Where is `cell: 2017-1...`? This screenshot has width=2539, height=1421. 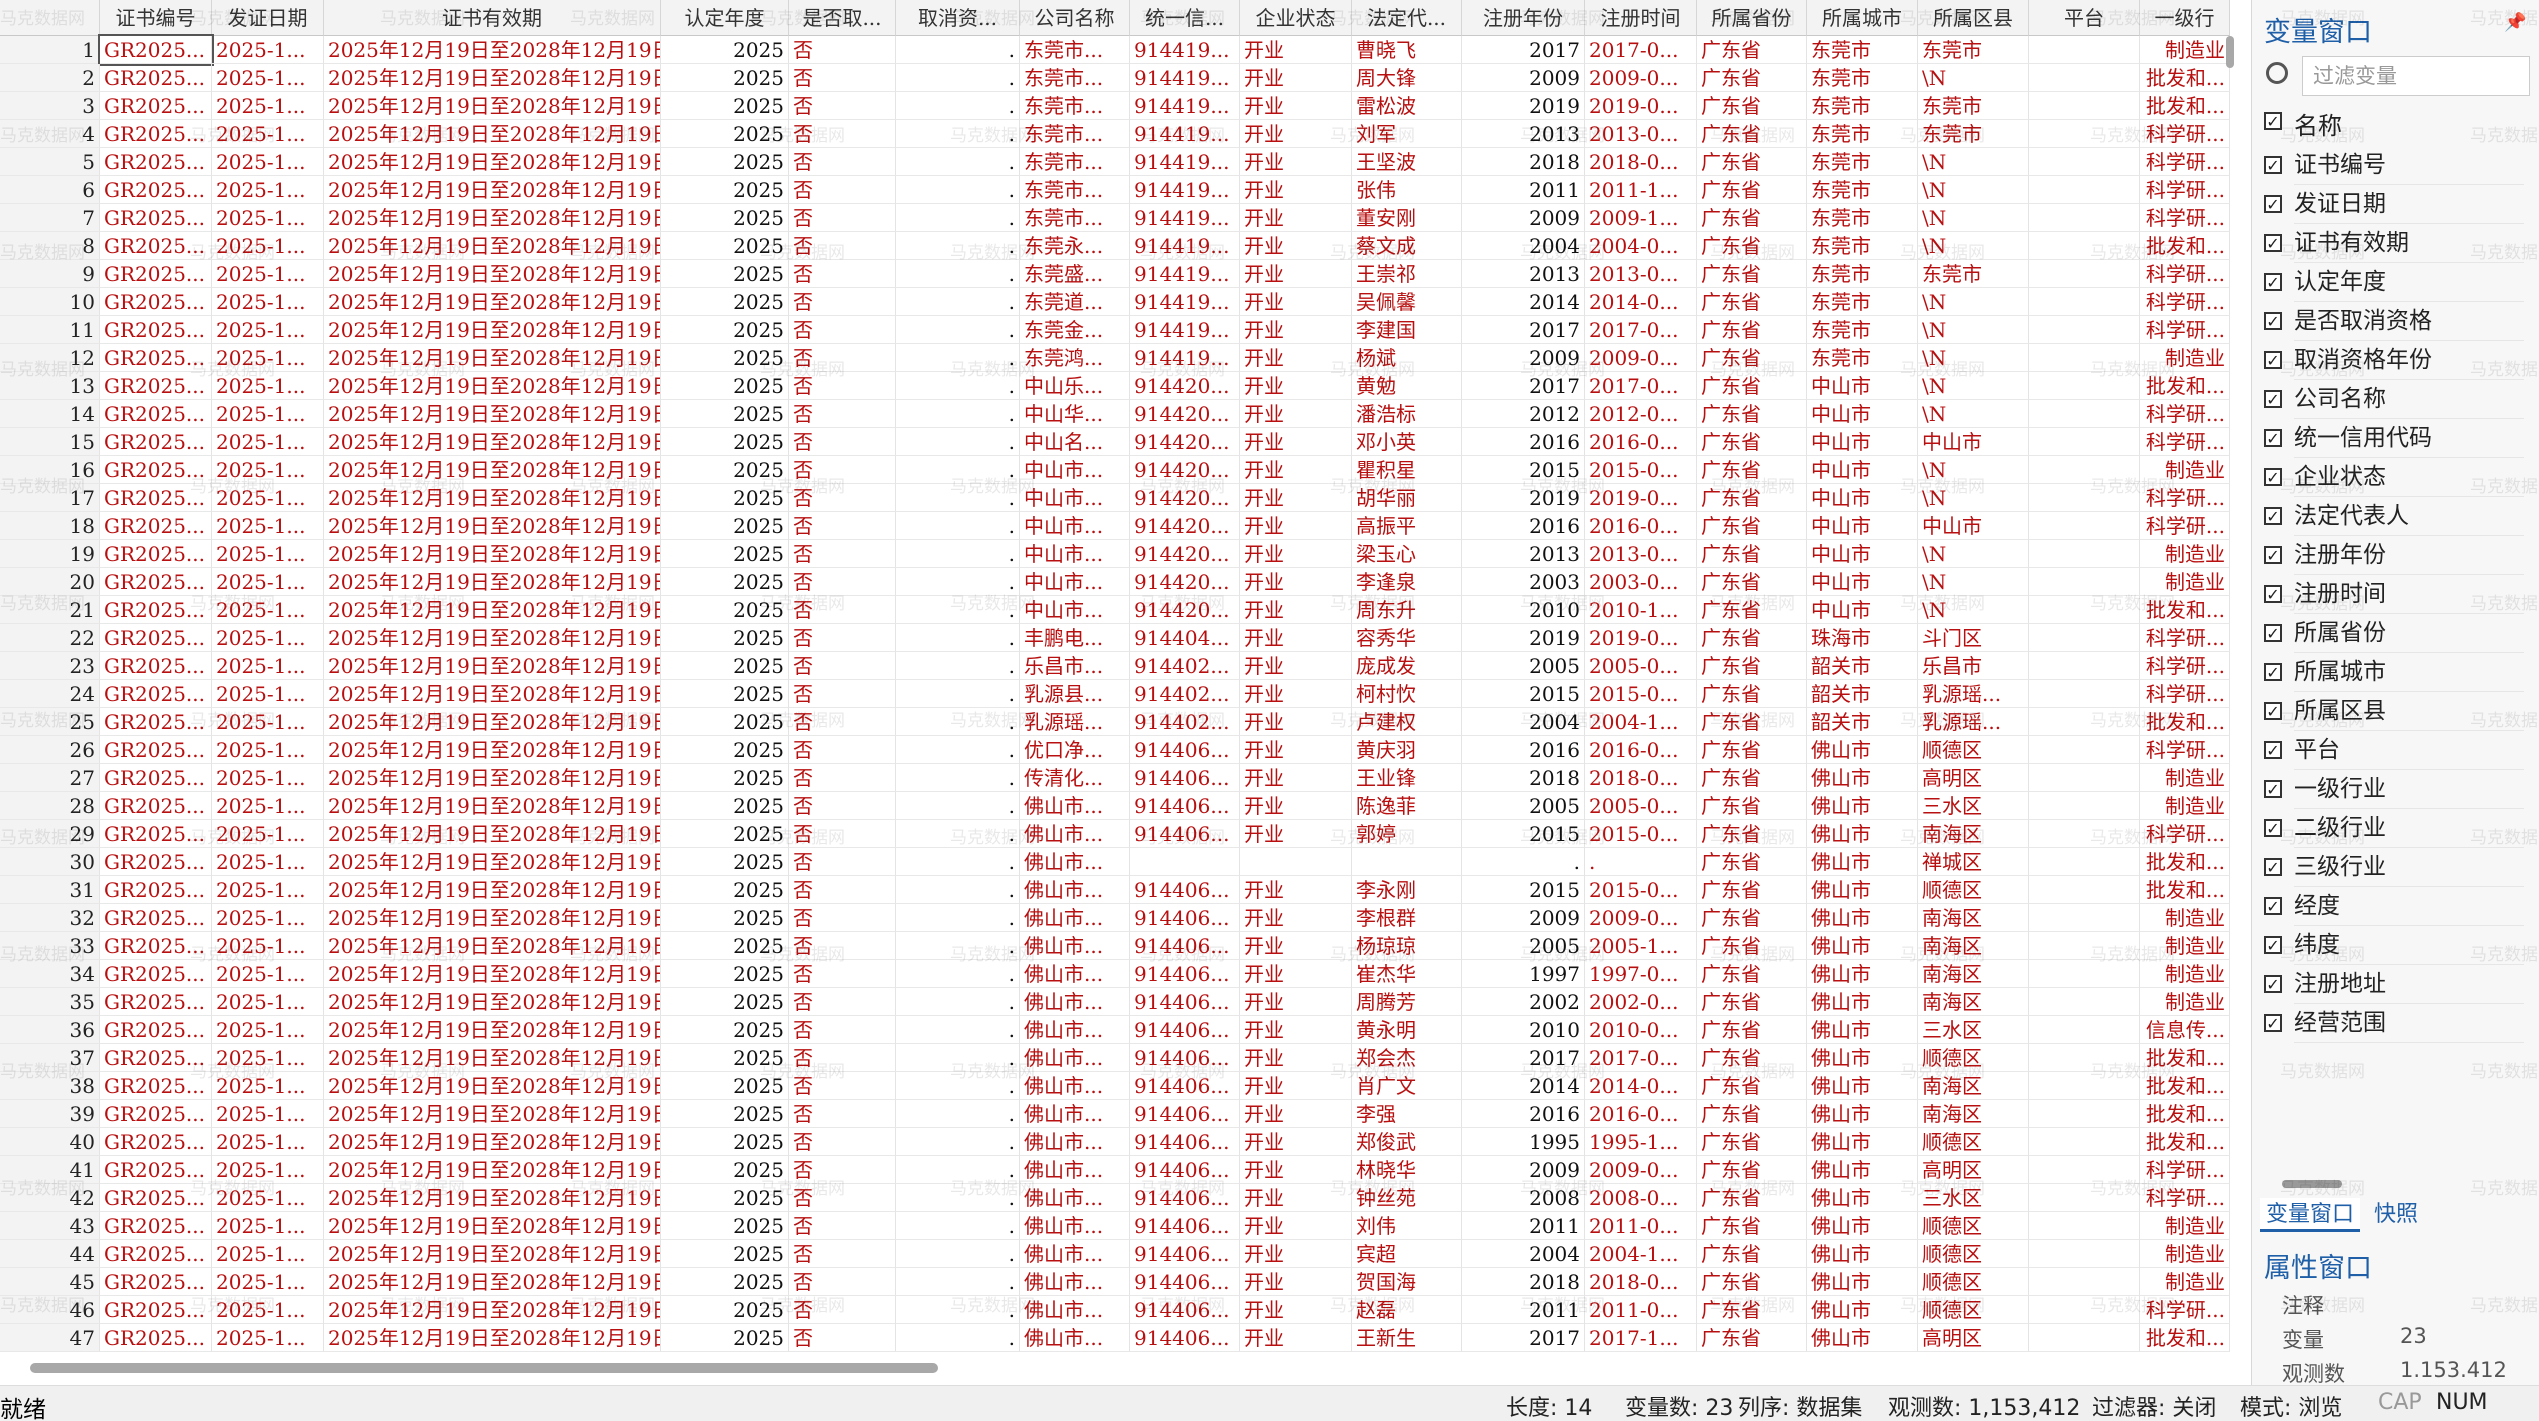 cell: 2017-1... is located at coordinates (1641, 1338).